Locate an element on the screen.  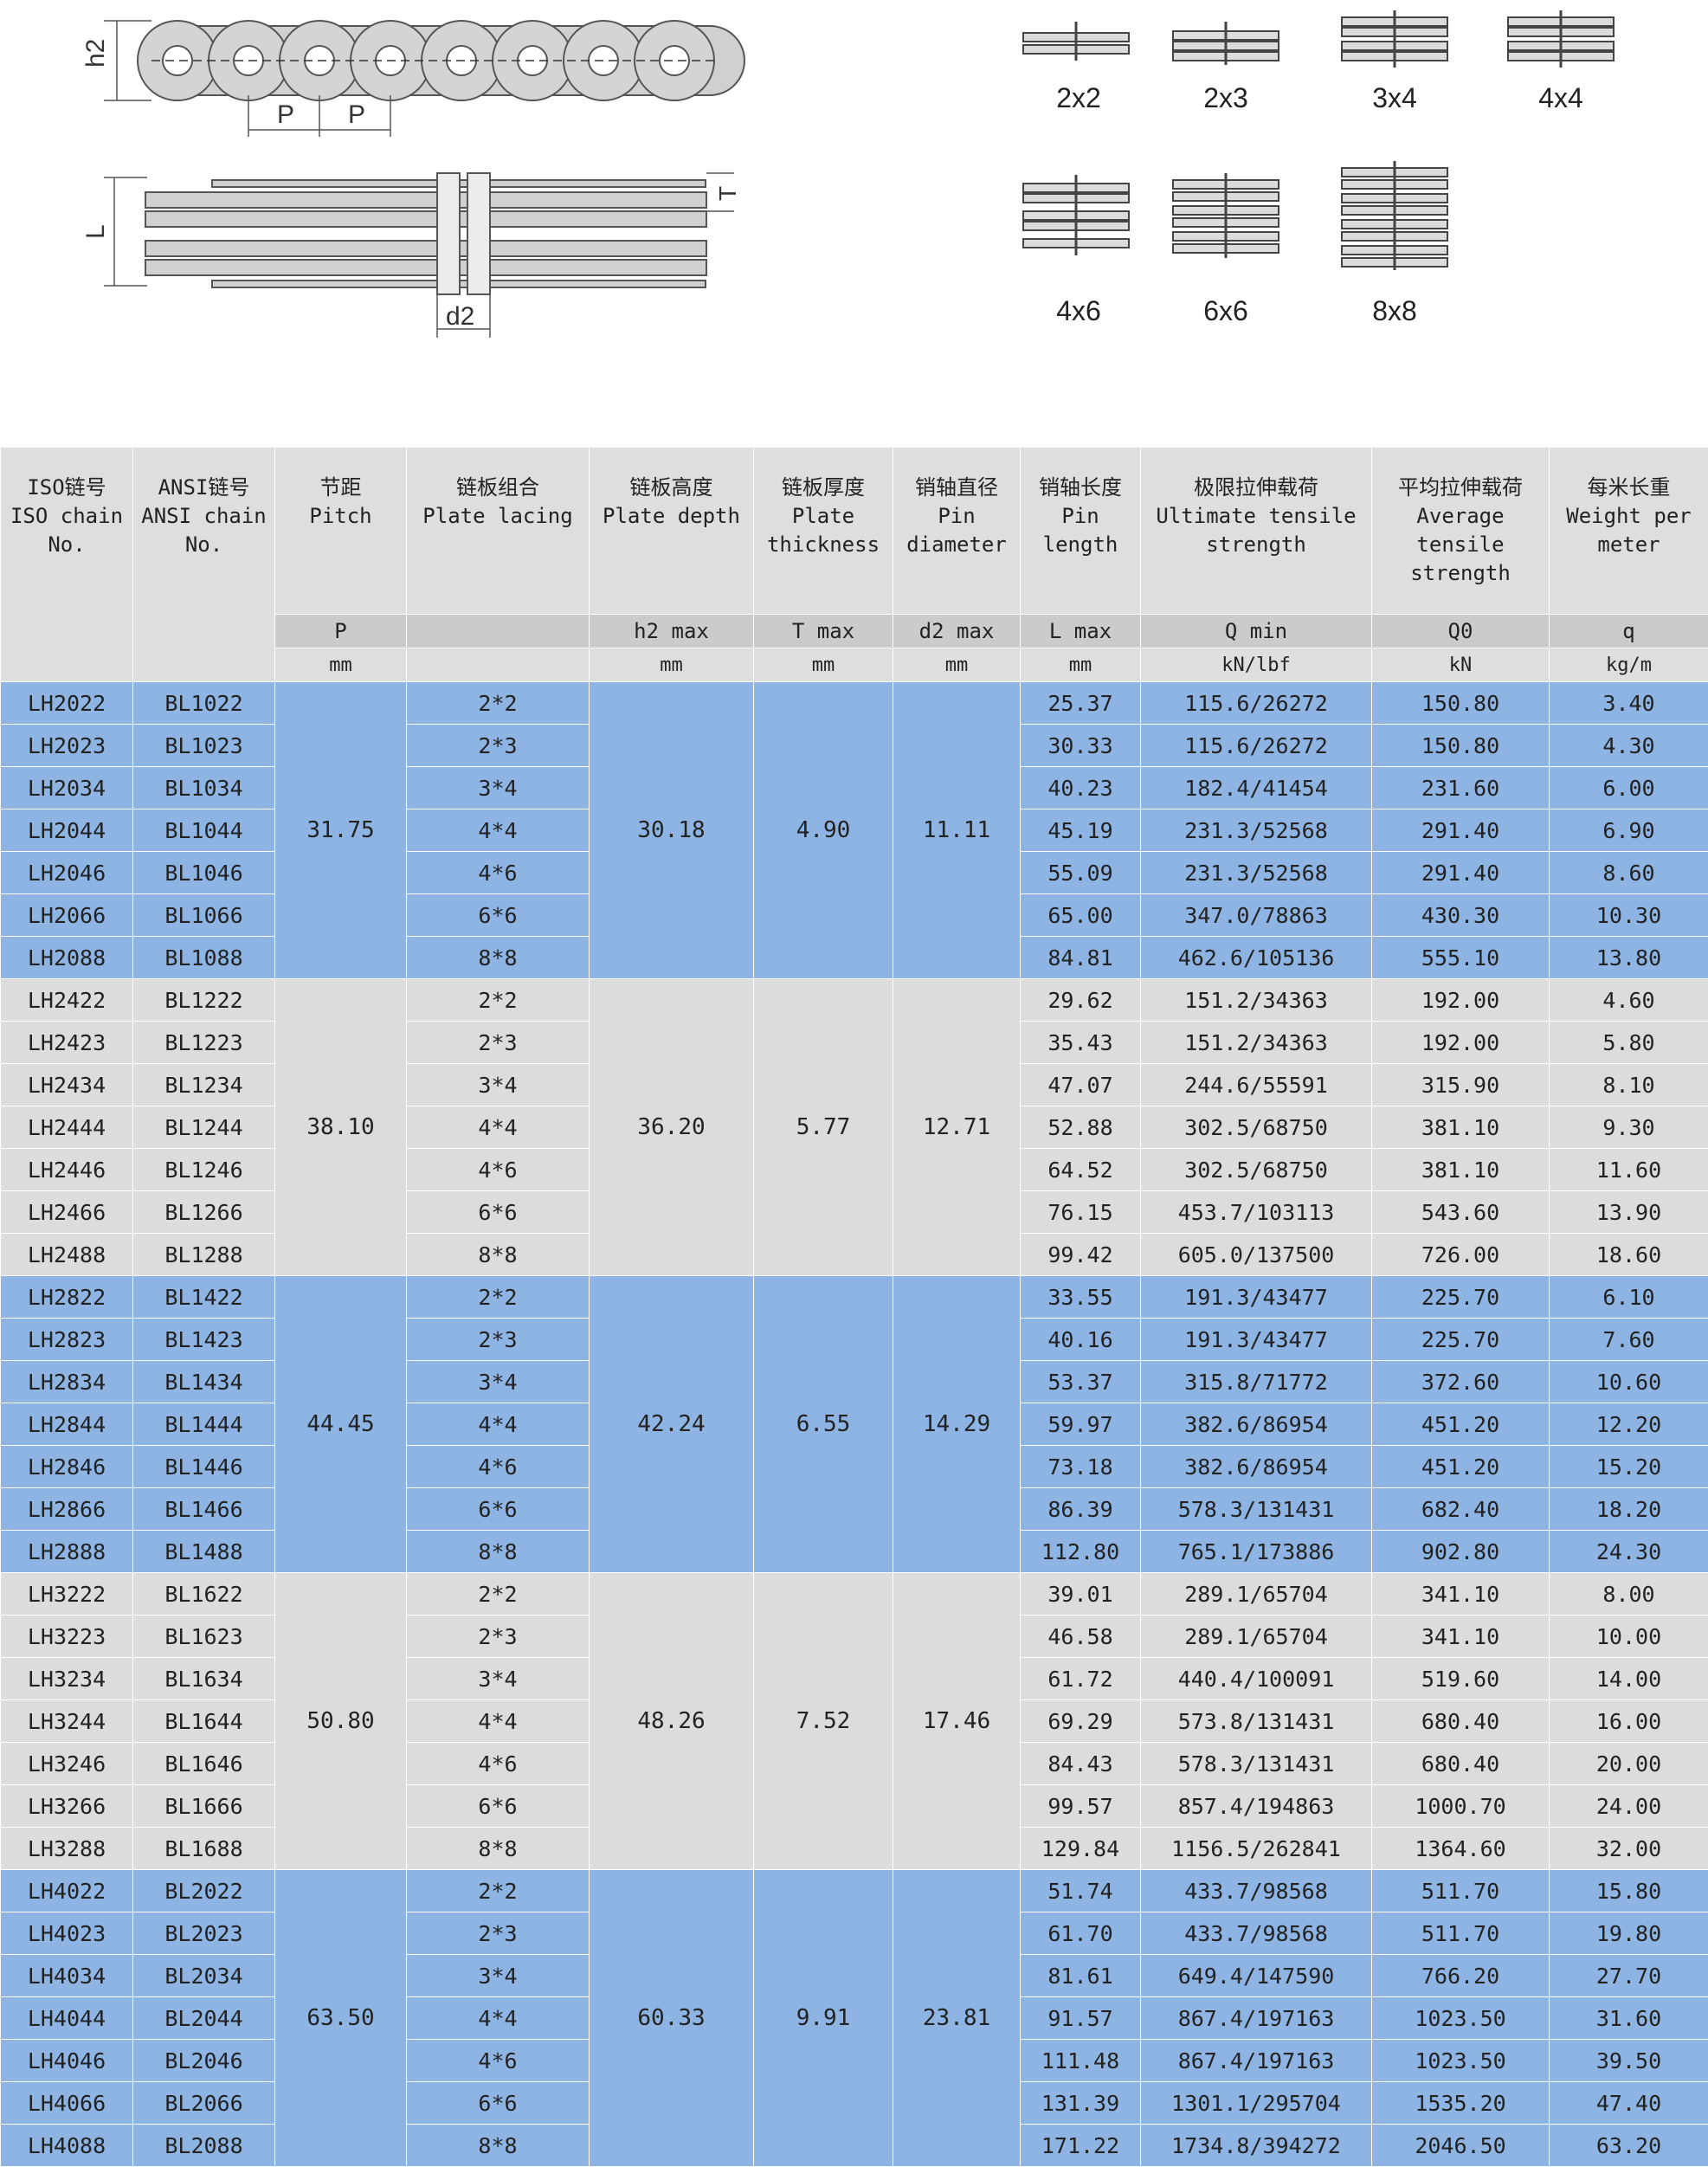
ansi-chain-cell: BL2023 is located at coordinates (204, 1933).